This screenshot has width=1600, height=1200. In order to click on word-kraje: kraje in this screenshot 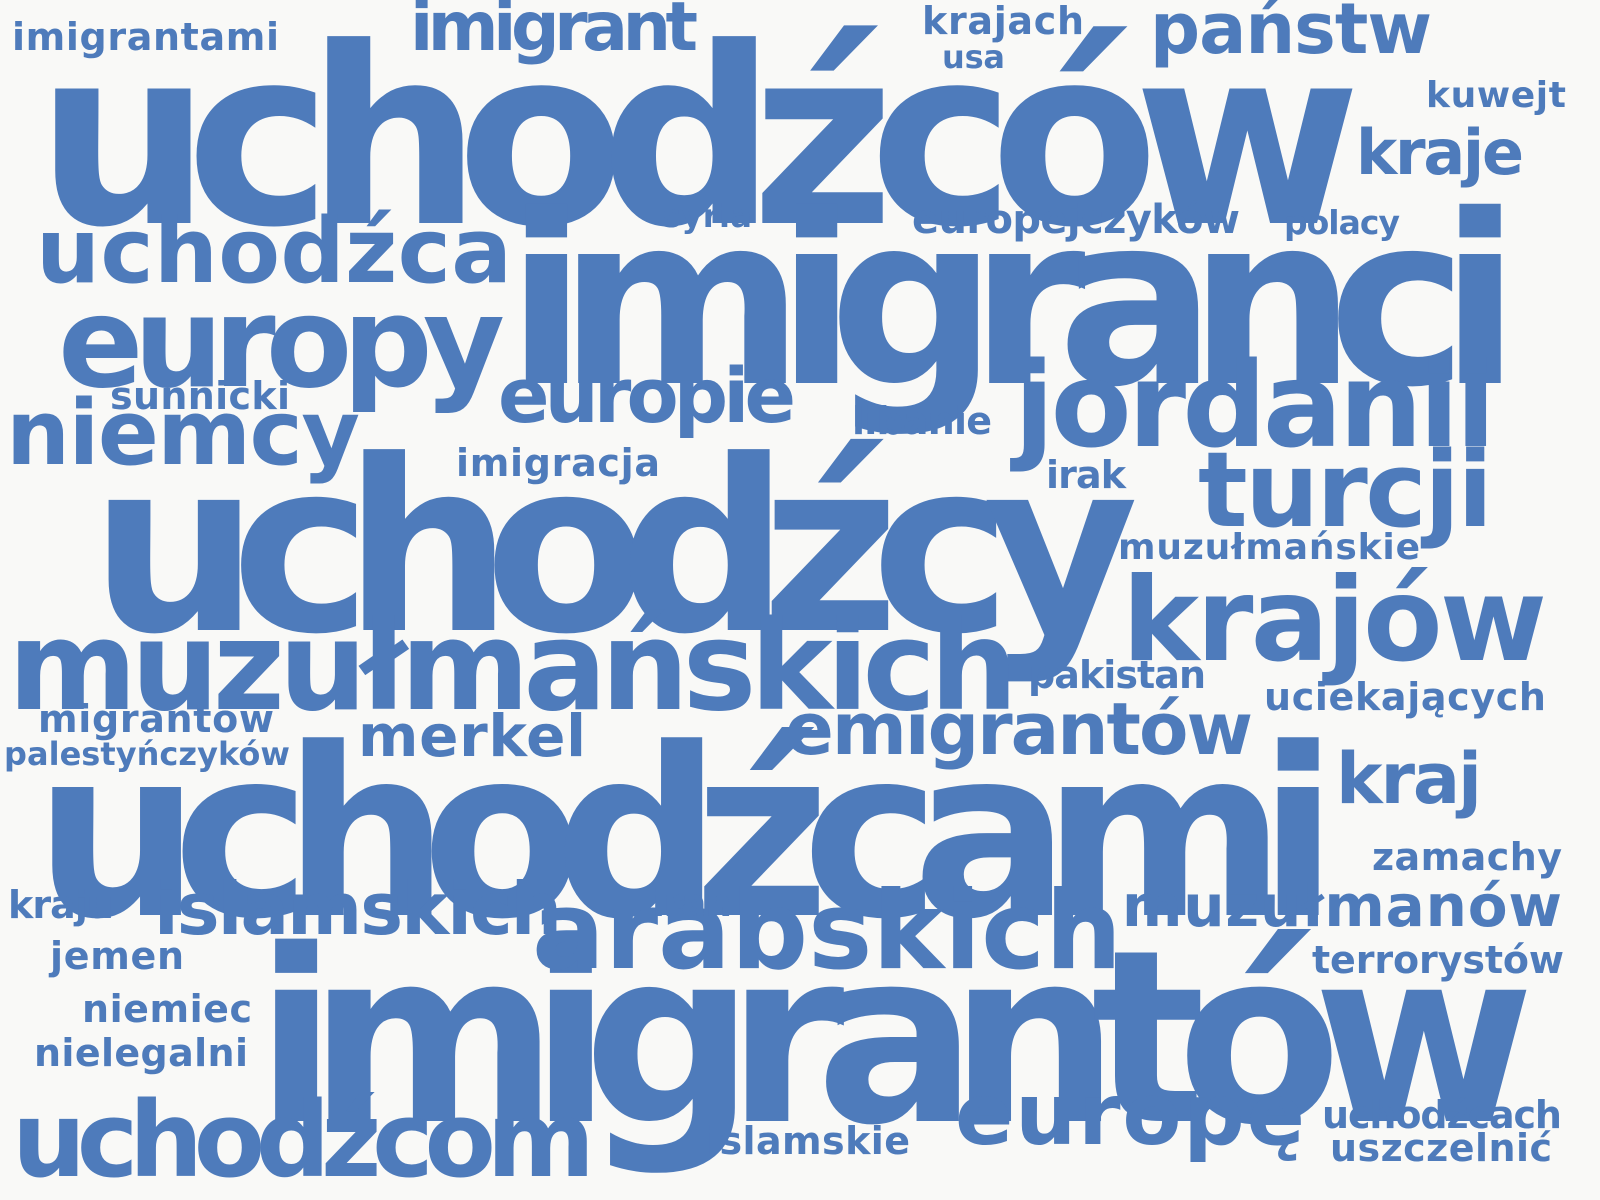, I will do `click(1440, 152)`.